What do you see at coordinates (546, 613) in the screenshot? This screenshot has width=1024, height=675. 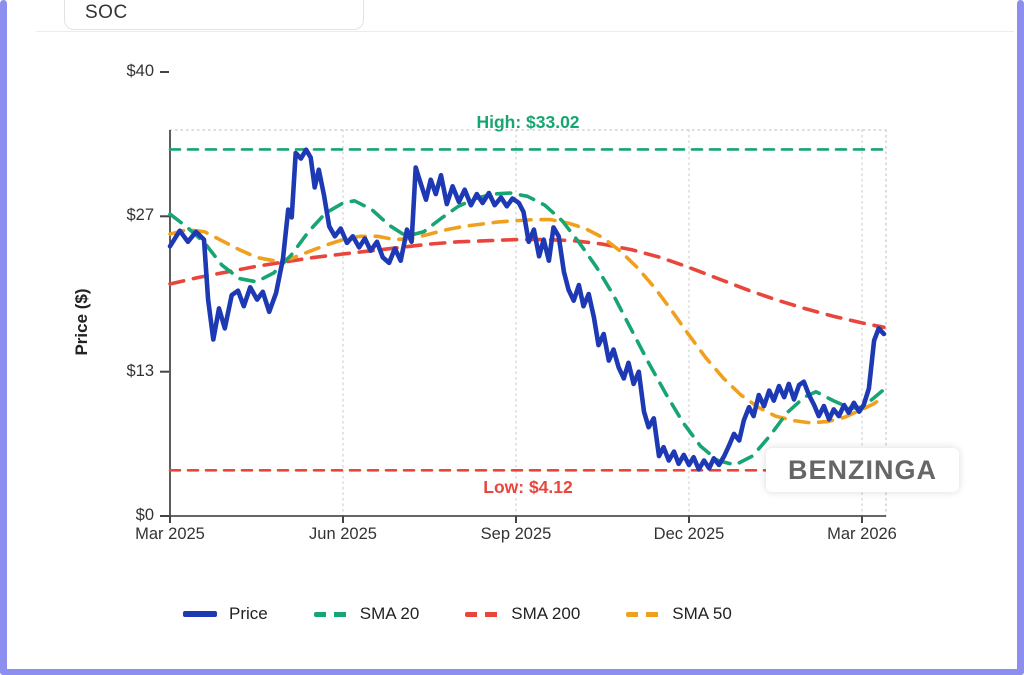 I see `legend-label: SMA 200` at bounding box center [546, 613].